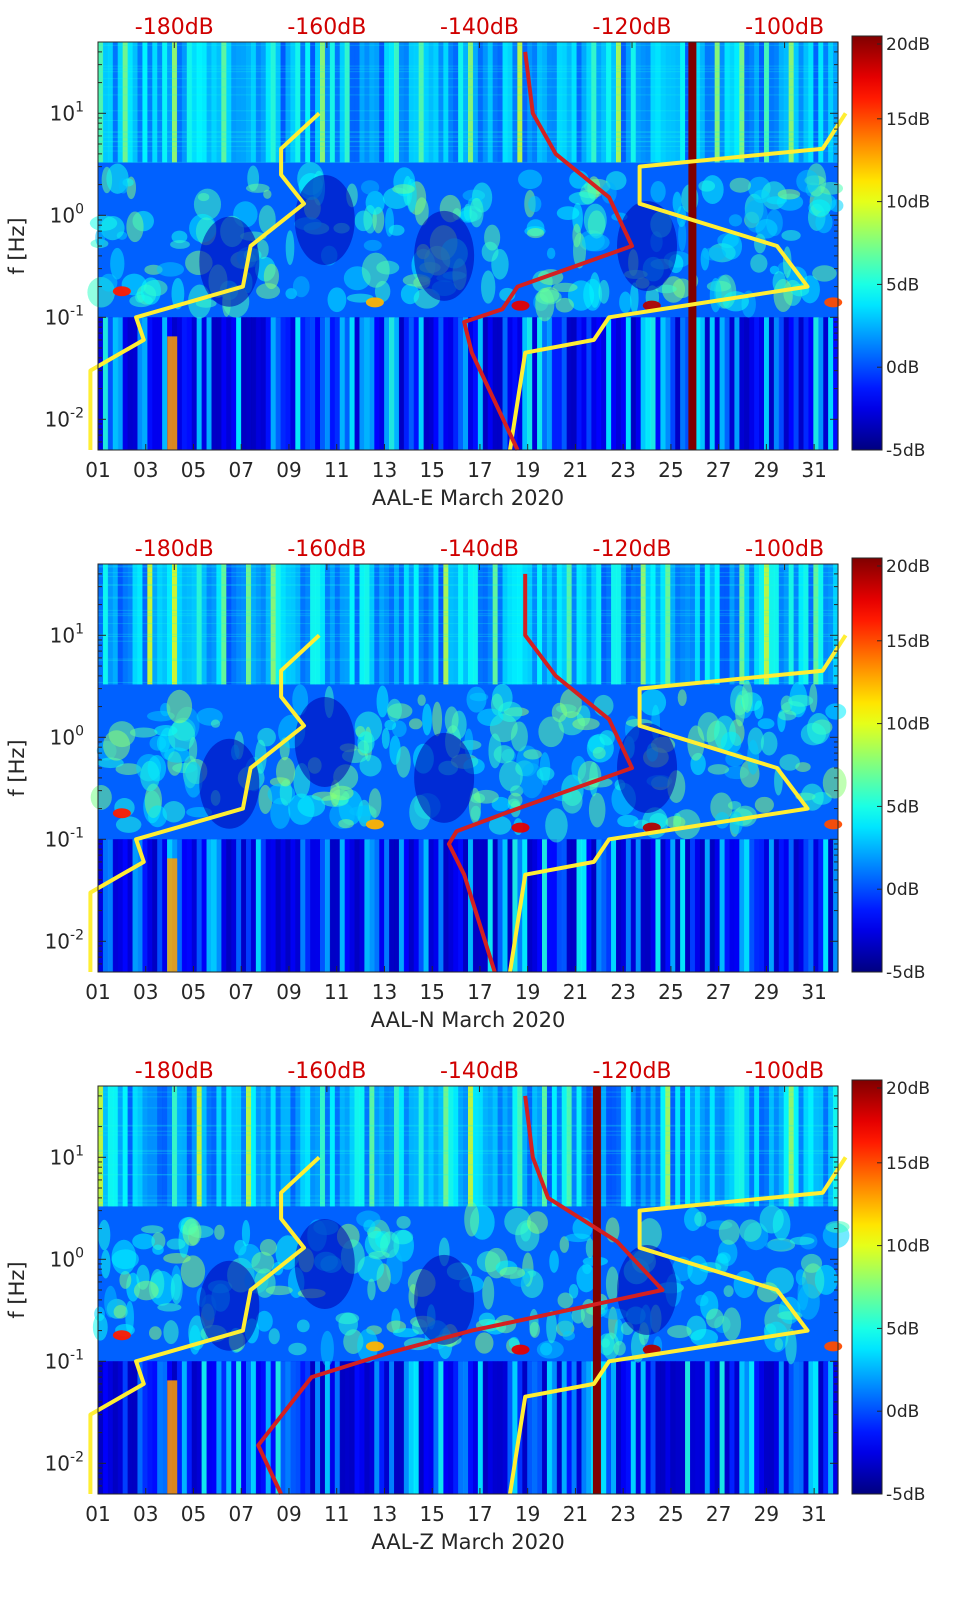 The image size is (962, 1599). What do you see at coordinates (467, 1542) in the screenshot?
I see `x-axis-title: AAL-Z March 2020` at bounding box center [467, 1542].